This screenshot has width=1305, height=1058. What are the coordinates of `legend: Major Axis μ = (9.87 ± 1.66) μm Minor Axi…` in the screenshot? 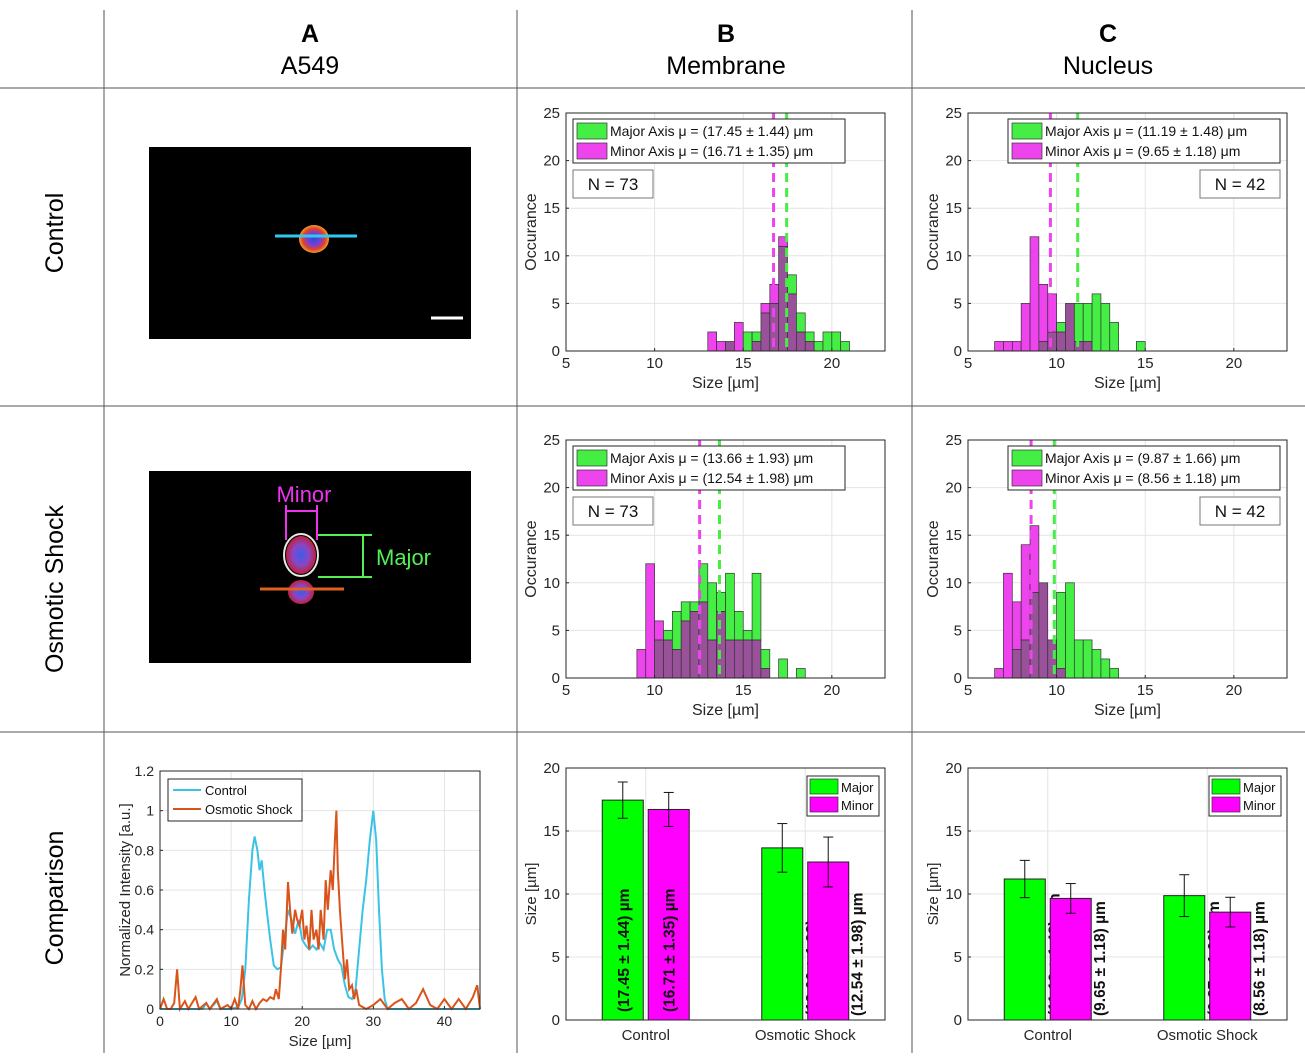 It's located at (1144, 468).